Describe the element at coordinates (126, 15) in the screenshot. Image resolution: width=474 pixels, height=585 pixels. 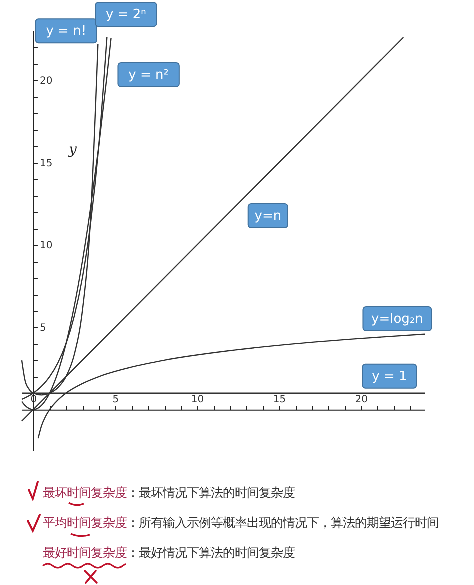
I see `annotation: y = 2ⁿ` at that location.